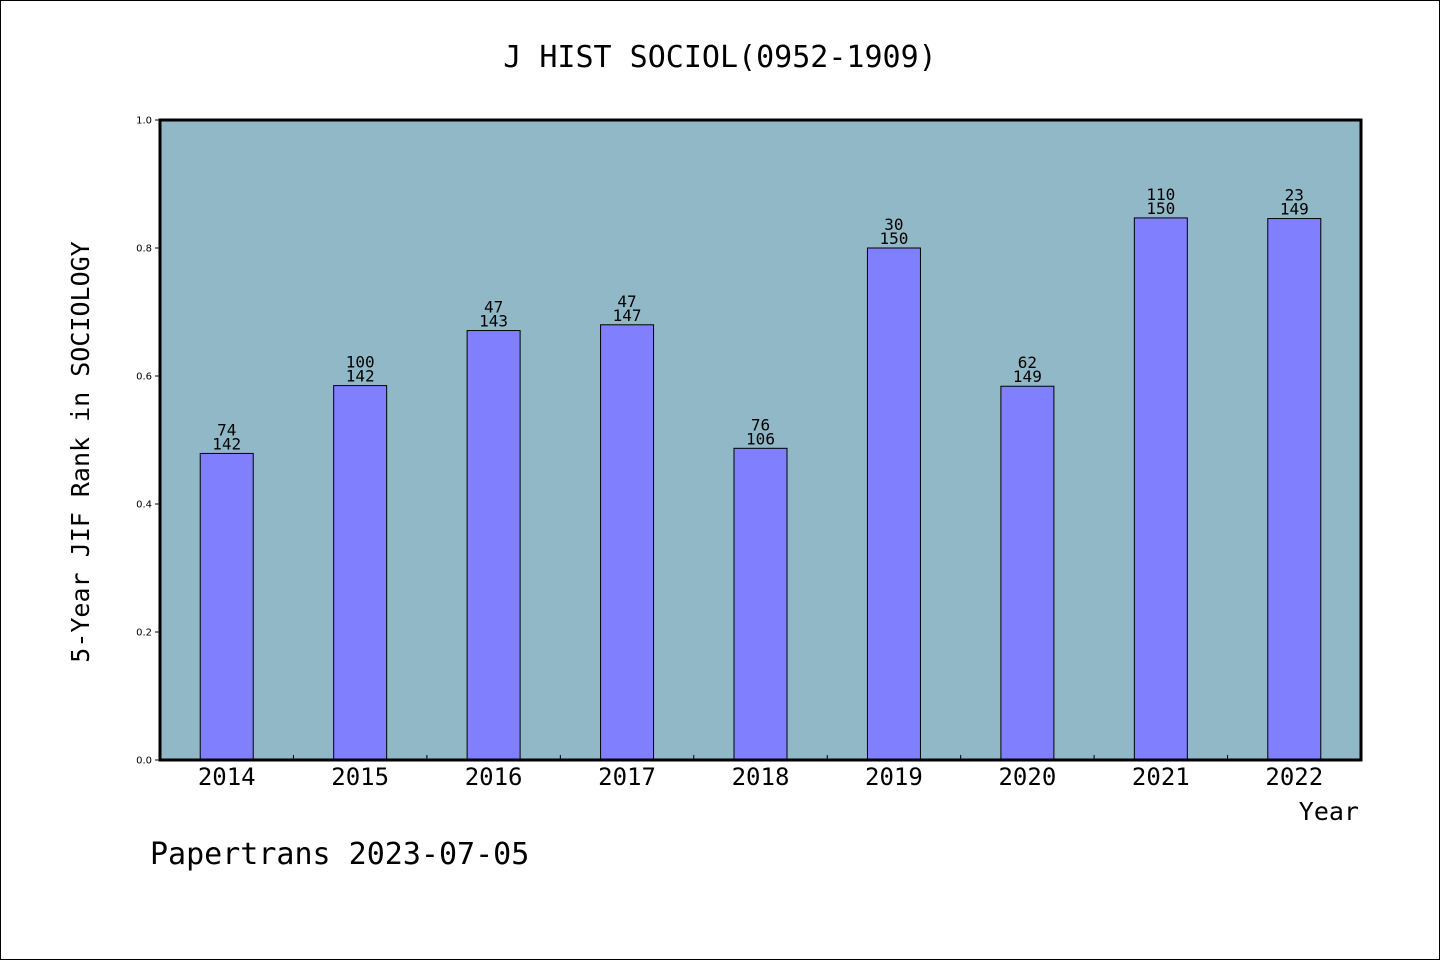 This screenshot has width=1440, height=960. What do you see at coordinates (894, 777) in the screenshot?
I see `x-tick-label-2019: 2019` at bounding box center [894, 777].